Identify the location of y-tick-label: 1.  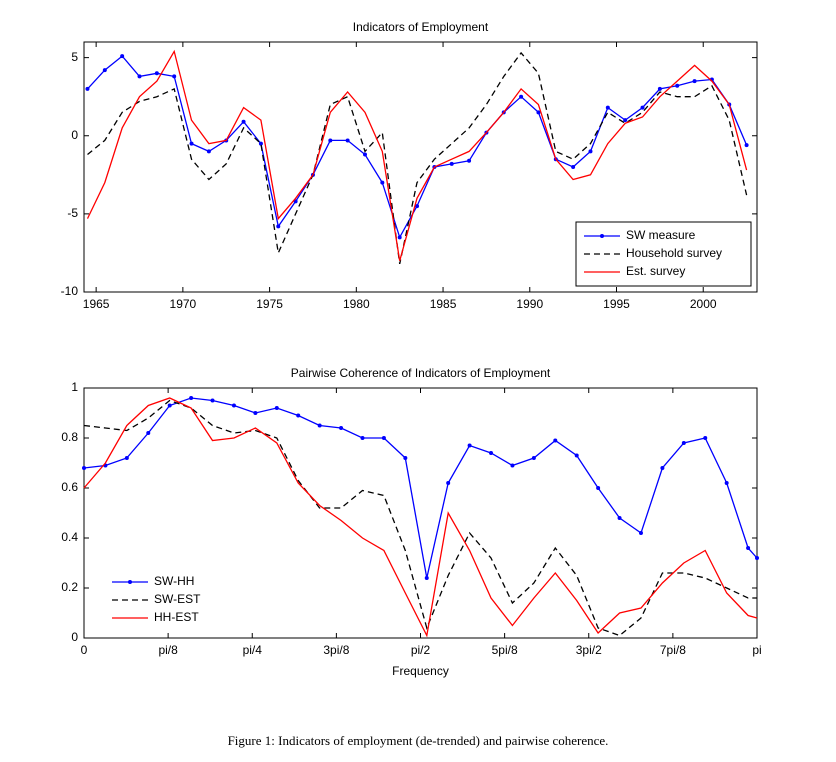
(74, 387).